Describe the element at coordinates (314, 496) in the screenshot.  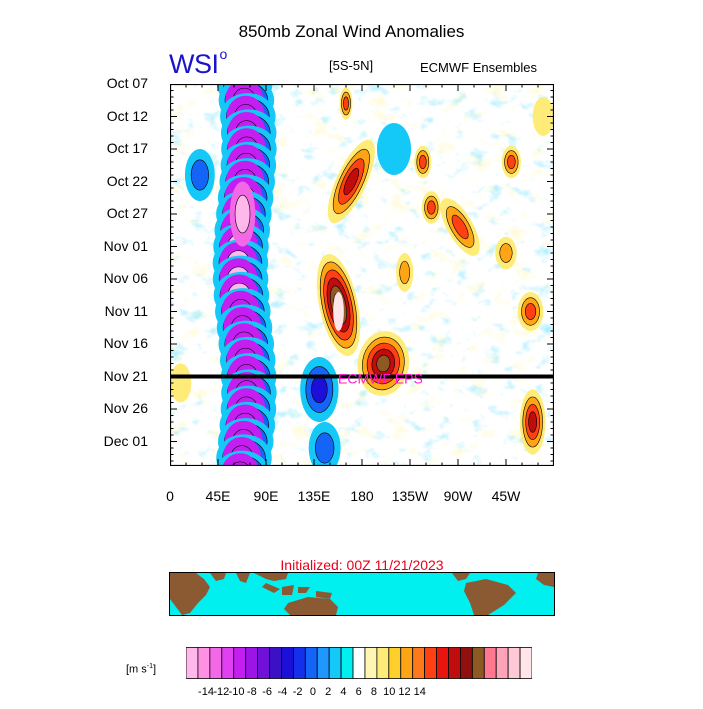
I see `x-tick-label: 135E` at that location.